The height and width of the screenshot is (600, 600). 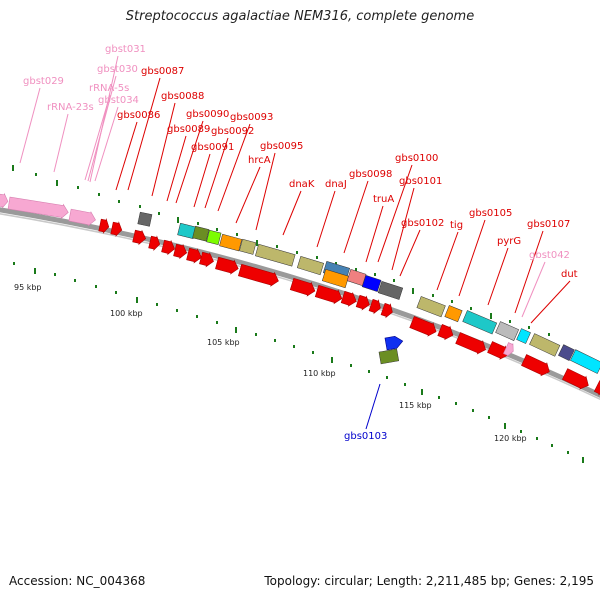 What do you see at coordinates (38, 208) in the screenshot?
I see `rrna-23s-arrow` at bounding box center [38, 208].